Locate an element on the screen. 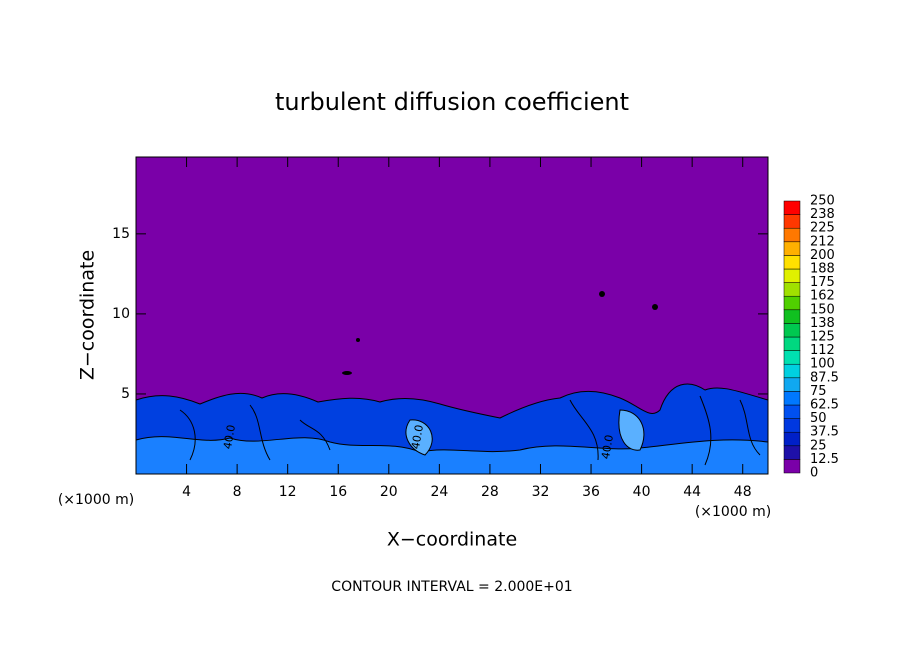 This screenshot has height=654, width=904. colorbar-label: 100 is located at coordinates (822, 364).